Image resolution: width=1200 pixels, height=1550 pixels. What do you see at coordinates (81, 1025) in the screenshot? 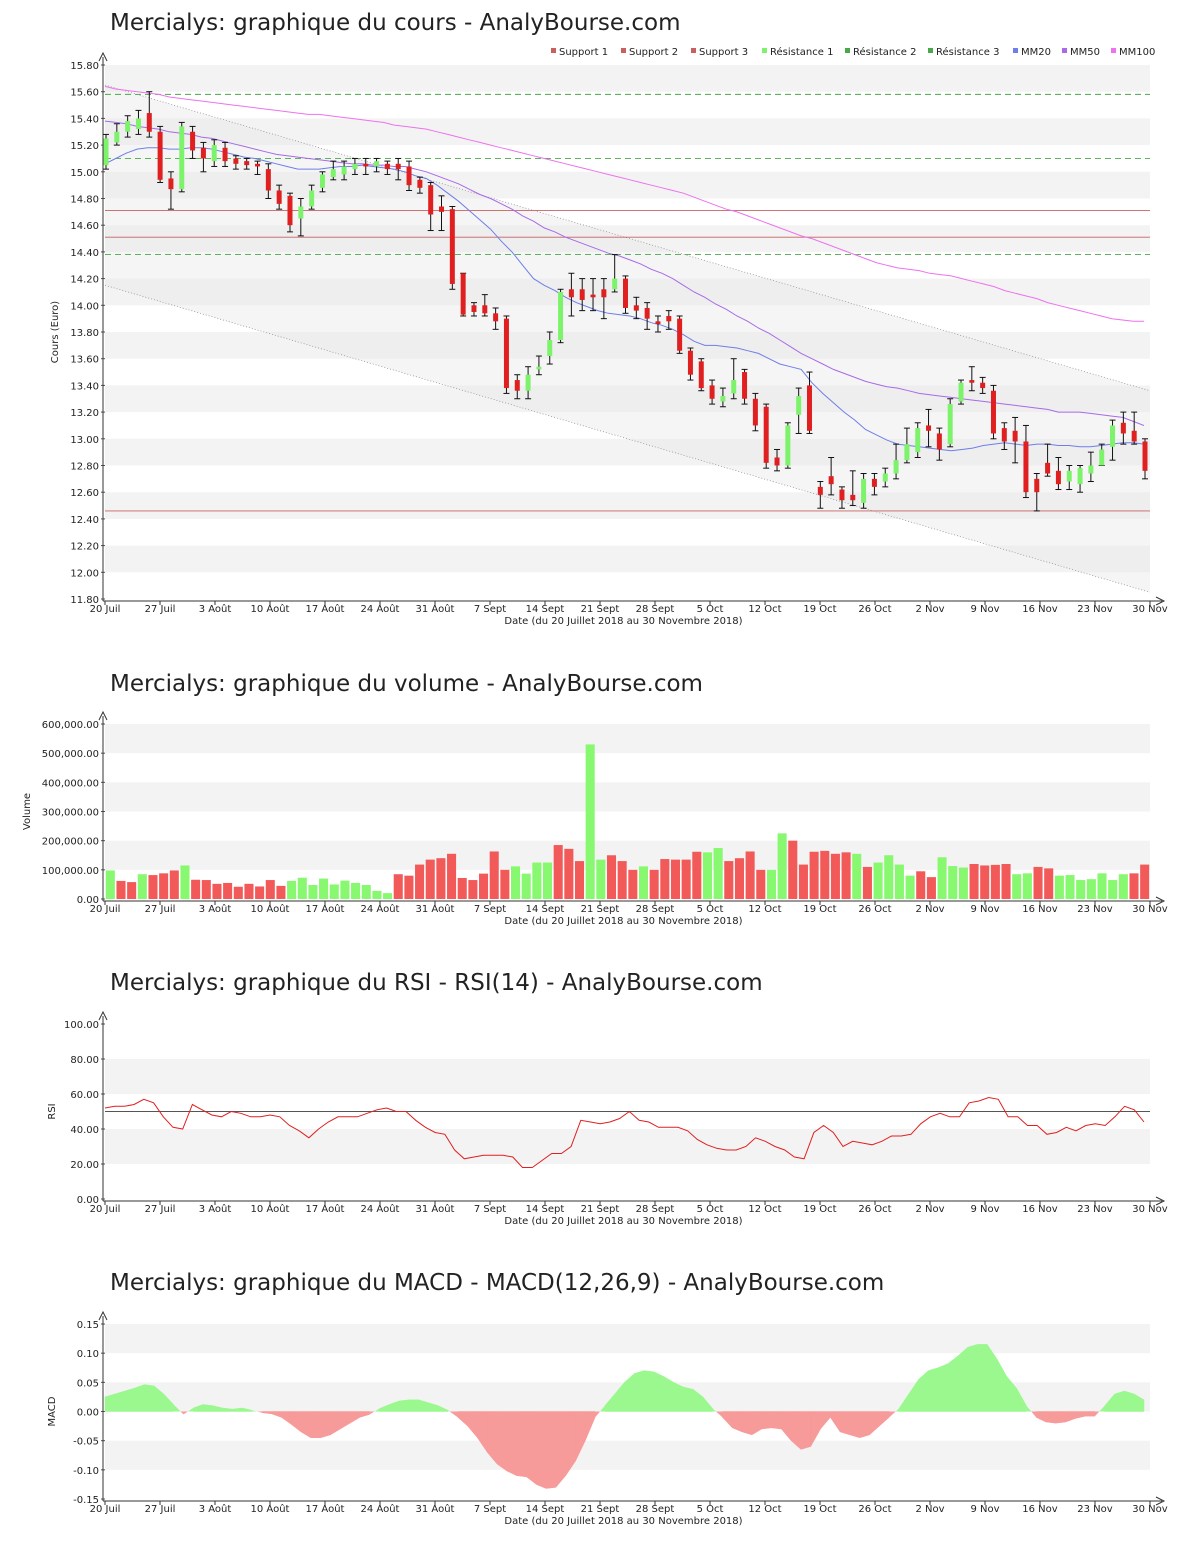
I see `rsi-y-tick-label: 100.00` at bounding box center [81, 1025].